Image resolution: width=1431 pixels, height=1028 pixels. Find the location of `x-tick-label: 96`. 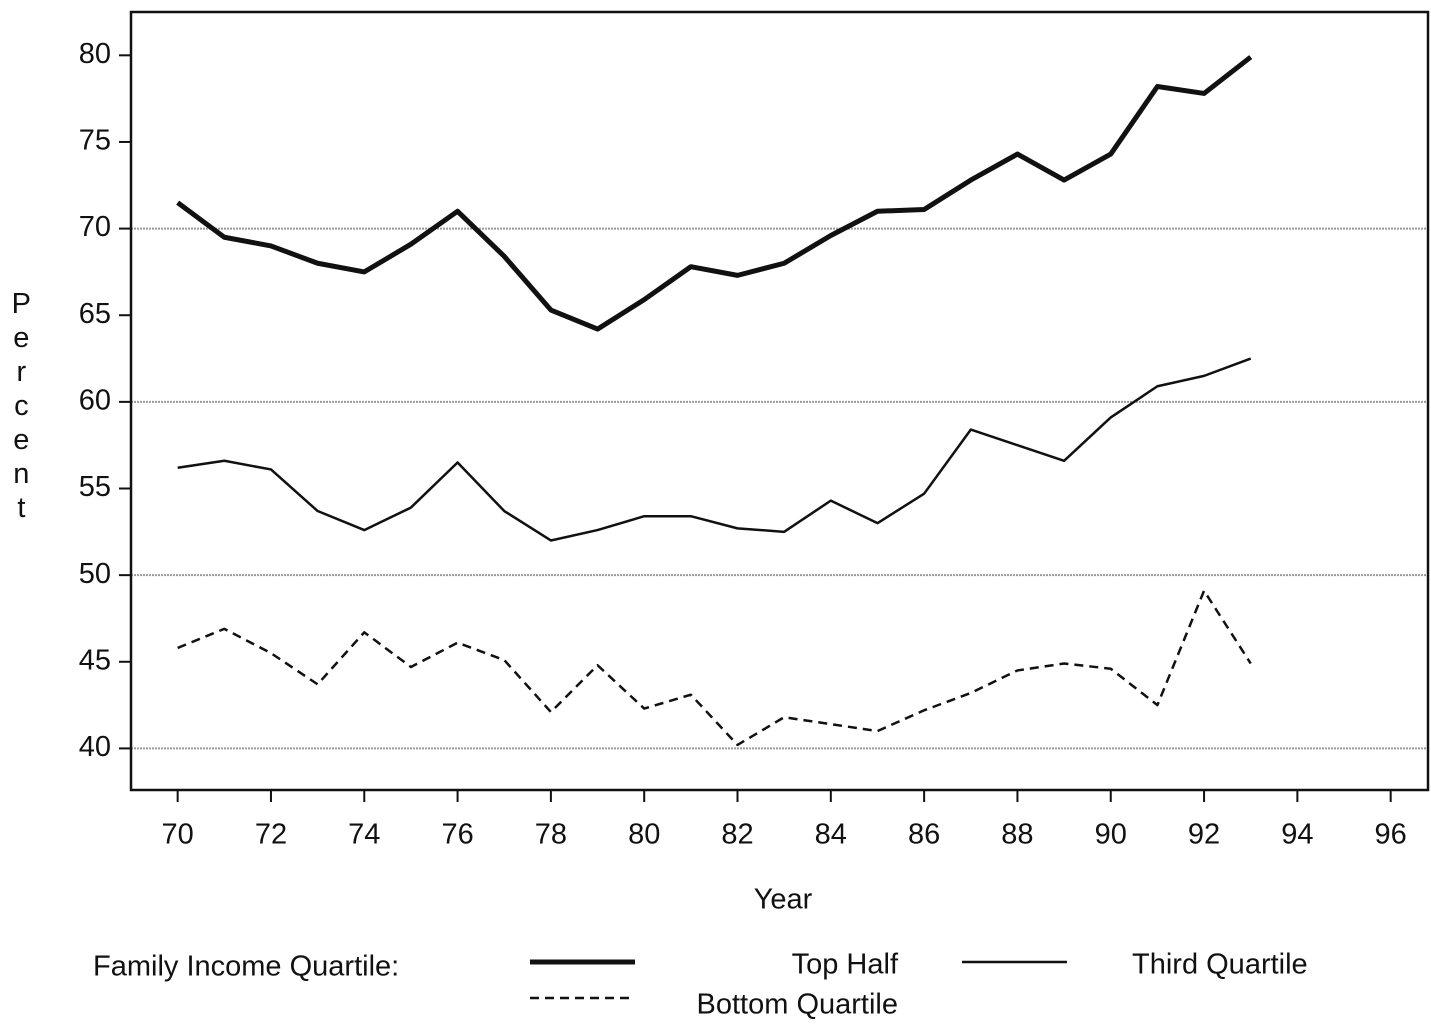

x-tick-label: 96 is located at coordinates (1391, 835).